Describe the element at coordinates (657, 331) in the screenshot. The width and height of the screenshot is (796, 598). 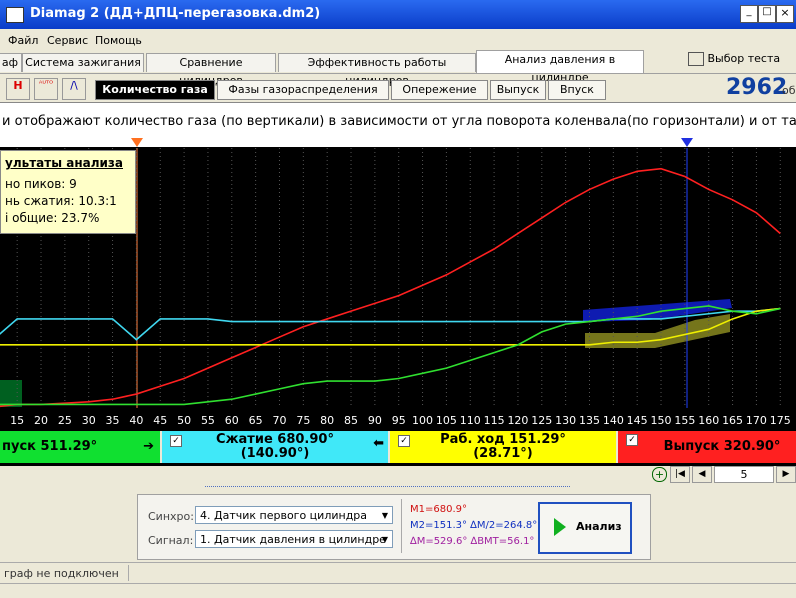
I see `olive-band` at that location.